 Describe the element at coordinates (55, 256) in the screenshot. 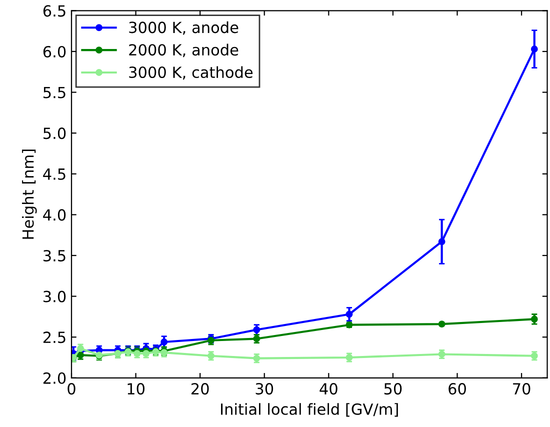

I see `y-tick-label: 3.5` at that location.